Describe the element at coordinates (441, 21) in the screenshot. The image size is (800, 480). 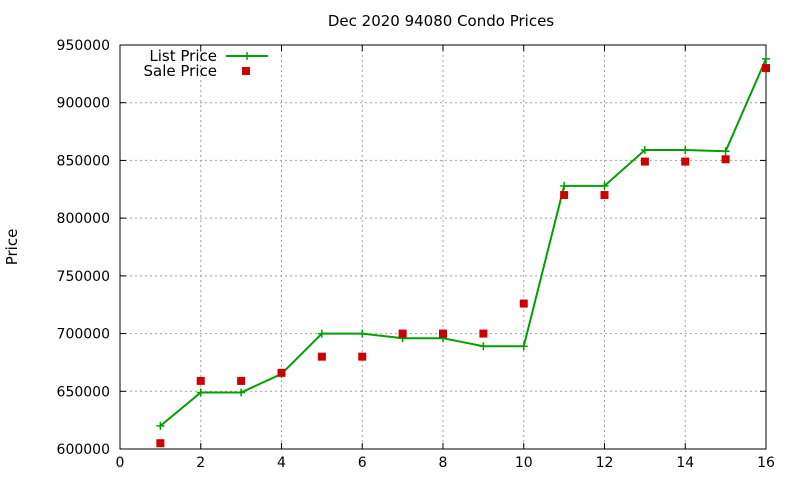
I see `chart-title: Dec 2020 94080 Condo Prices` at that location.